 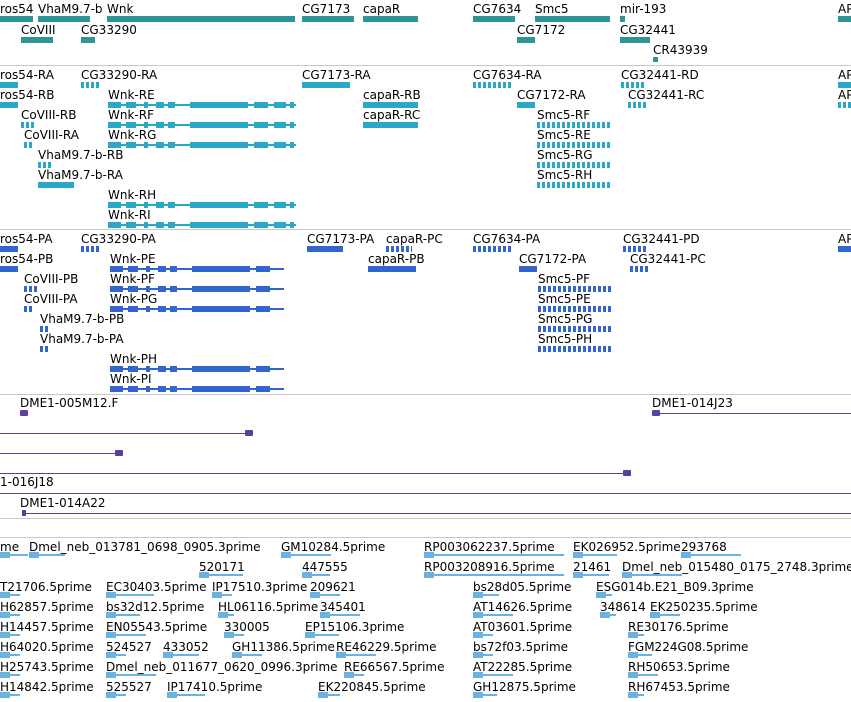 What do you see at coordinates (524, 687) in the screenshot?
I see `est-label: GH12875.5prime` at bounding box center [524, 687].